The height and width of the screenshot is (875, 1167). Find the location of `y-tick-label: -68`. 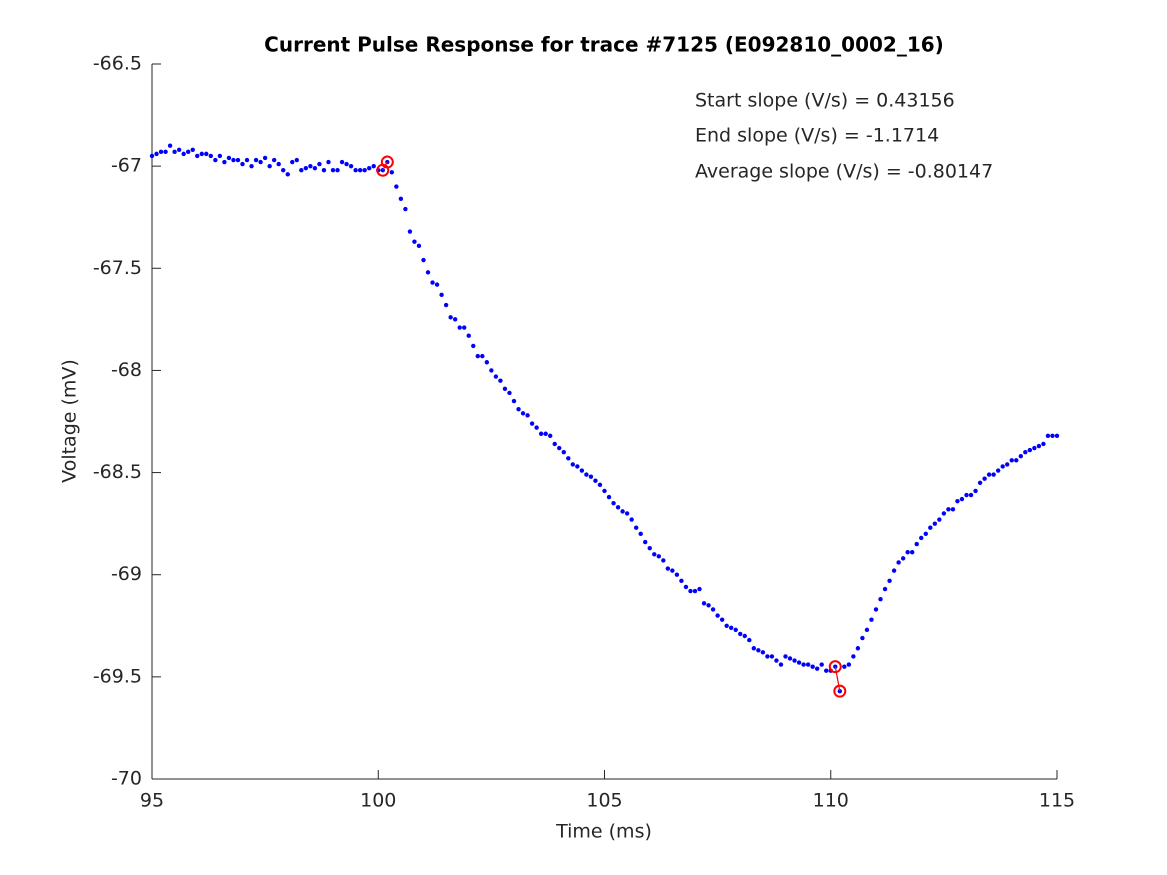

y-tick-label: -68 is located at coordinates (126, 370).